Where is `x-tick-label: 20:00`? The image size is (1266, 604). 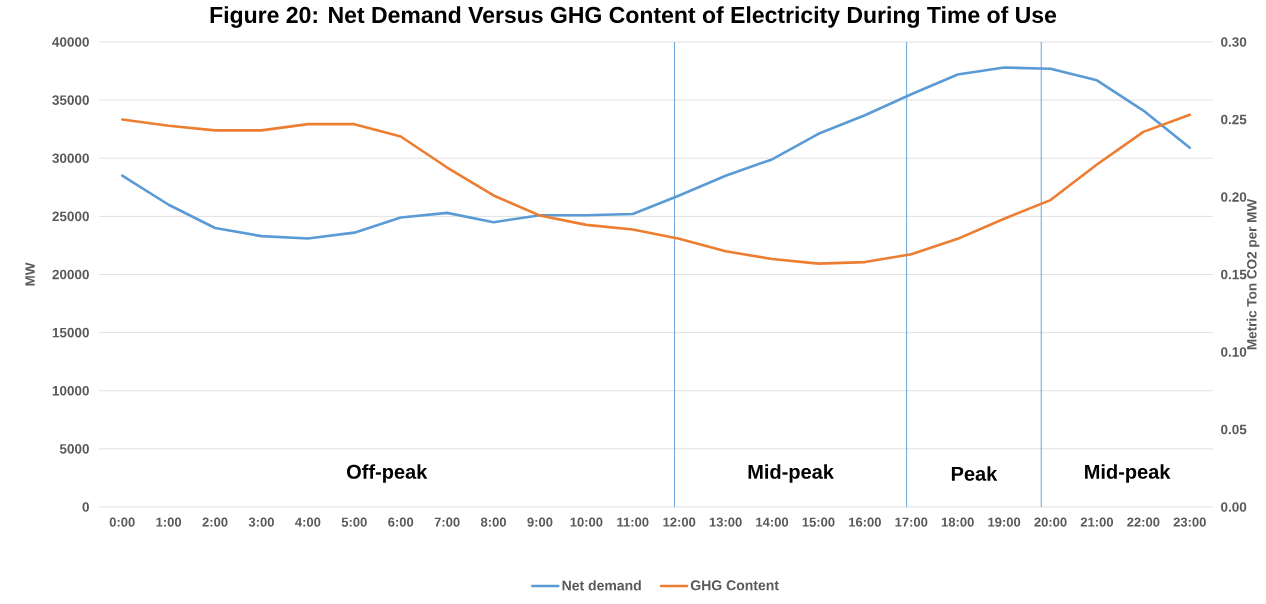 x-tick-label: 20:00 is located at coordinates (1050, 522).